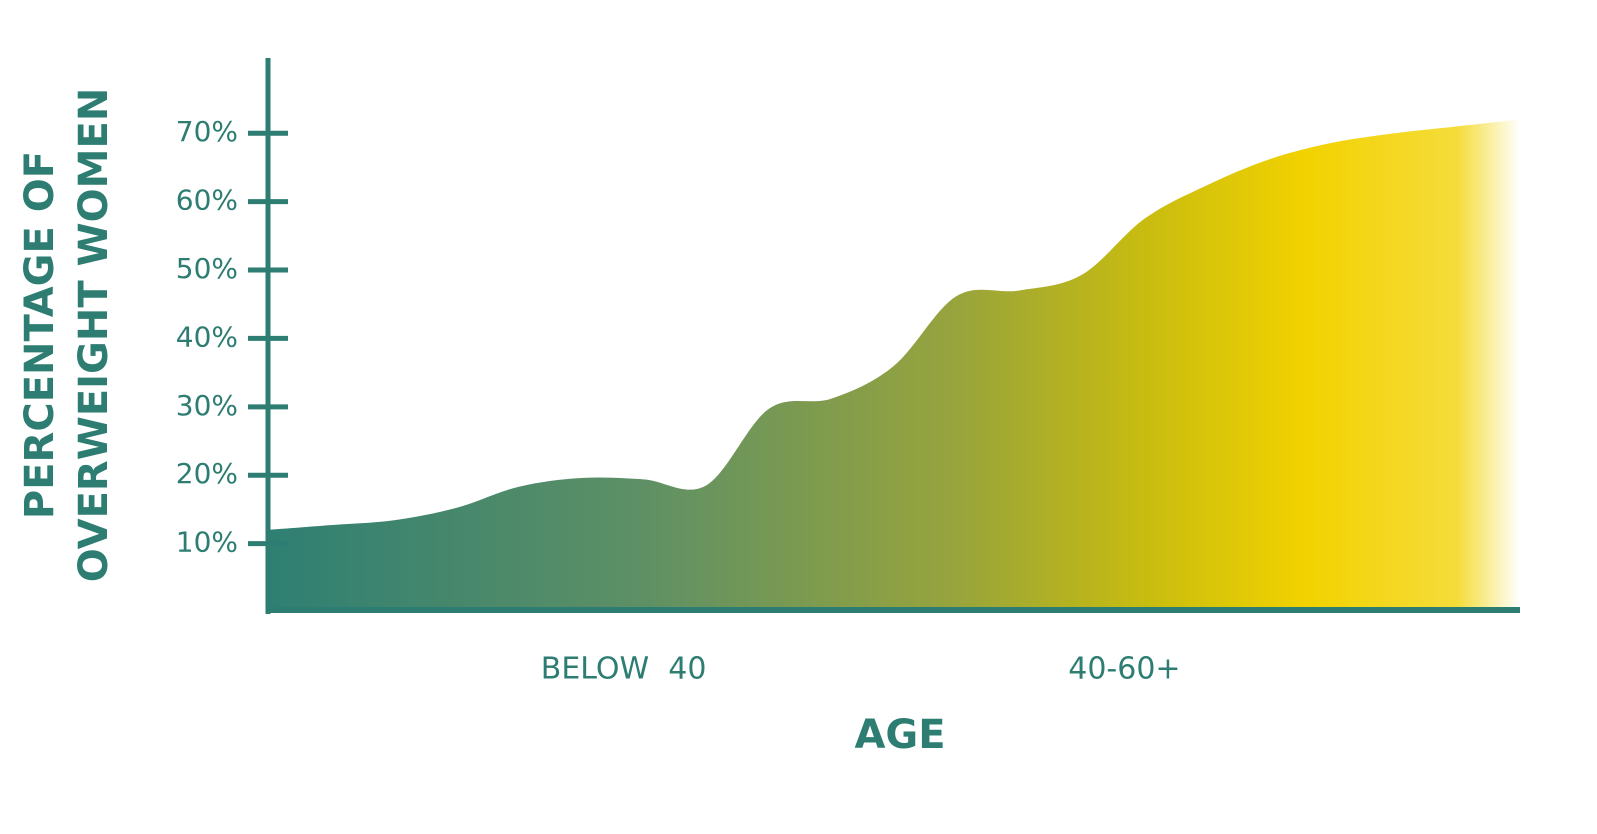 The width and height of the screenshot is (1597, 834). I want to click on x-tick-label: 40-60+, so click(1124, 669).